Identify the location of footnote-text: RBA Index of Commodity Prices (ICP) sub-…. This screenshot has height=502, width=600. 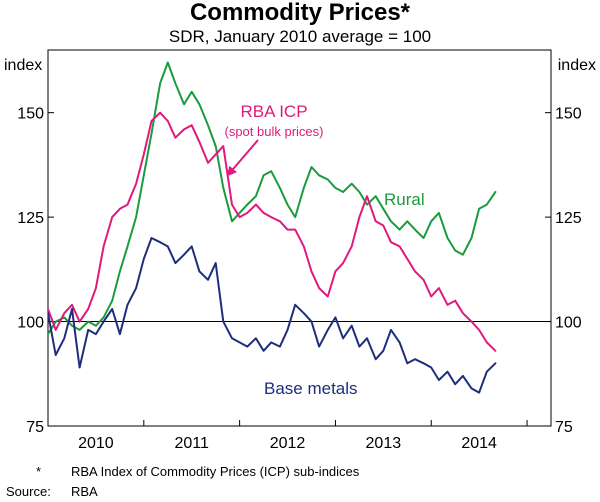
(215, 471).